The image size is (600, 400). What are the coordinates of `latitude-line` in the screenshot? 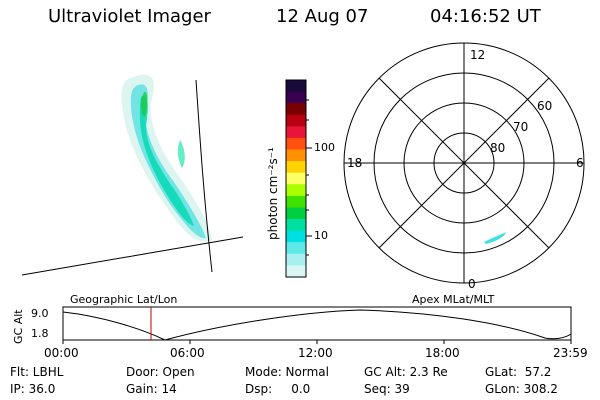 It's located at (132, 256).